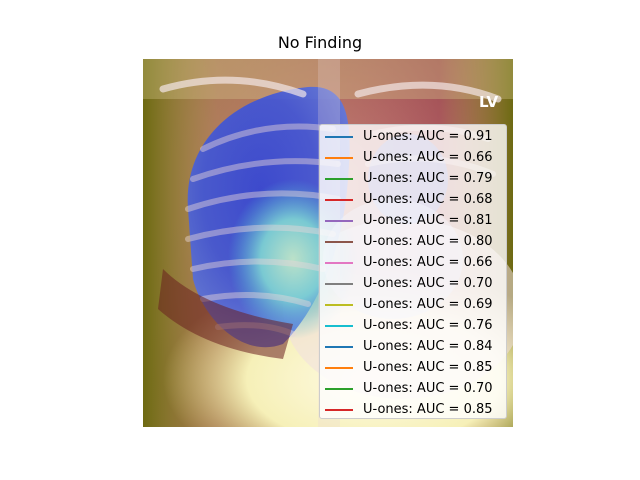  Describe the element at coordinates (488, 102) in the screenshot. I see `xray-marker-text: LV` at that location.